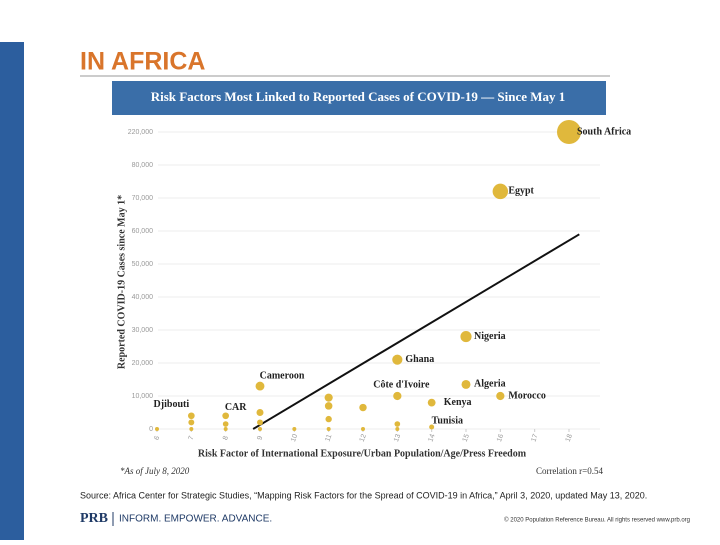  I want to click on x-tick-label: 12, so click(363, 438).